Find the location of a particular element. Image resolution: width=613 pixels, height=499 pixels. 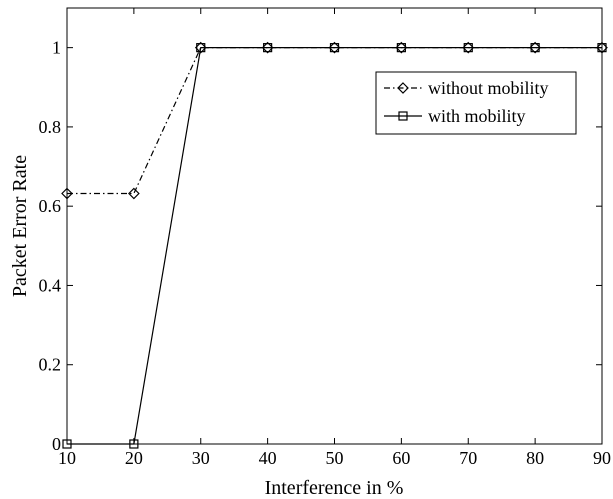

y-tick-label: 0 is located at coordinates (56, 444).